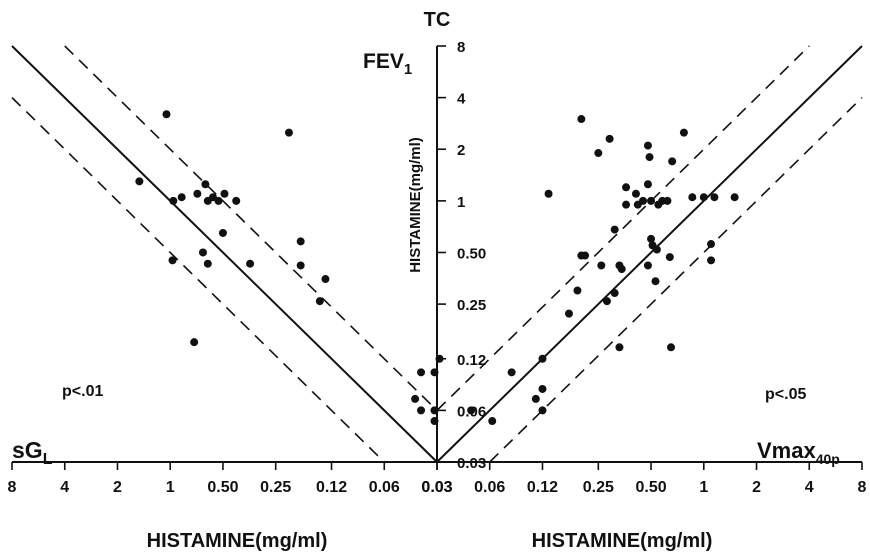 This screenshot has height=559, width=870. What do you see at coordinates (436, 487) in the screenshot?
I see `x-tick-label-left: 0.03` at bounding box center [436, 487].